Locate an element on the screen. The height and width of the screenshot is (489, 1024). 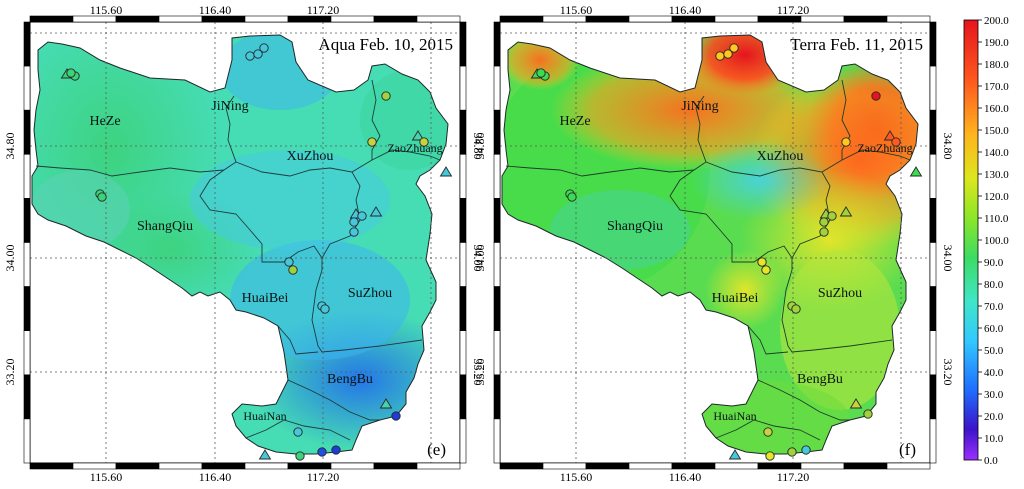
y-tick-label-left: 34.80 is located at coordinates (10, 146).